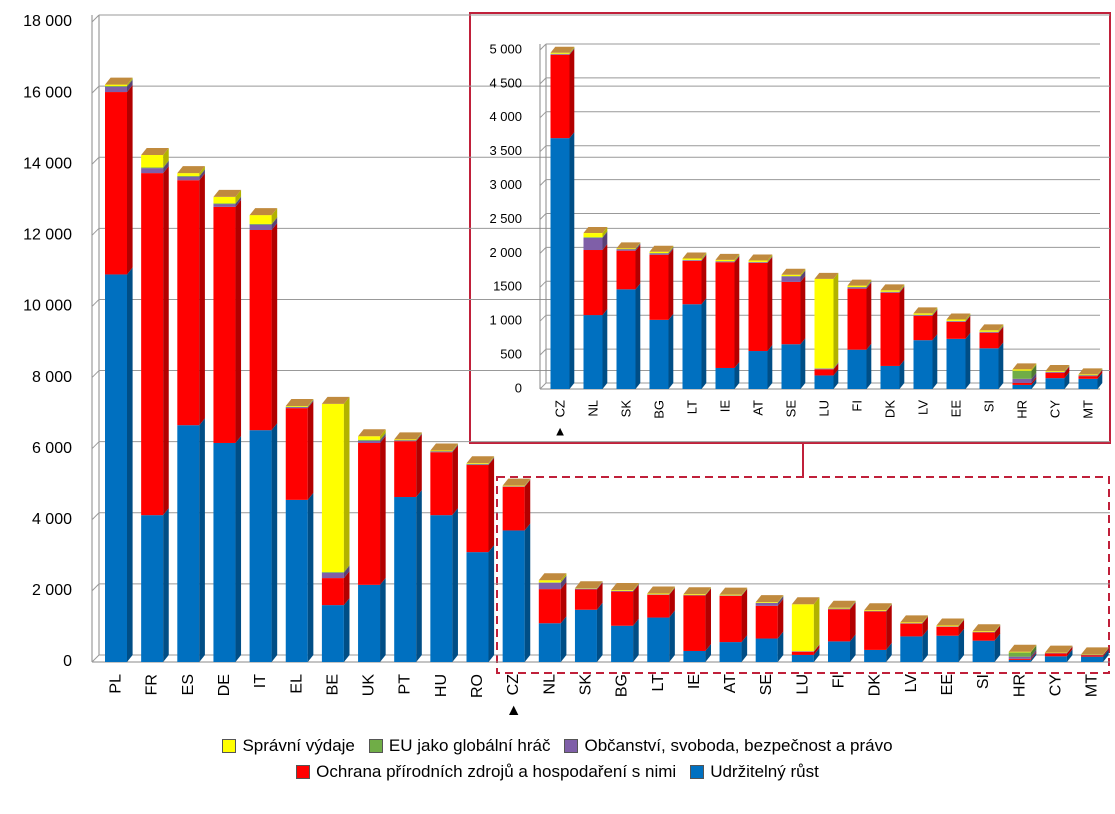 The image size is (1115, 814). Describe the element at coordinates (622, 685) in the screenshot. I see `x-tick-label: BG` at that location.